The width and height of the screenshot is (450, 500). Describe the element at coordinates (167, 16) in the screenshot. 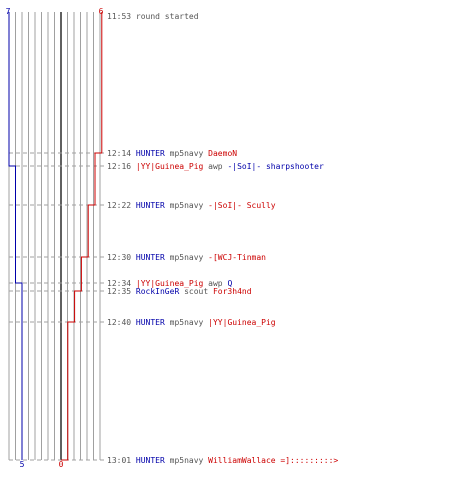

I see `event-part: round started` at that location.